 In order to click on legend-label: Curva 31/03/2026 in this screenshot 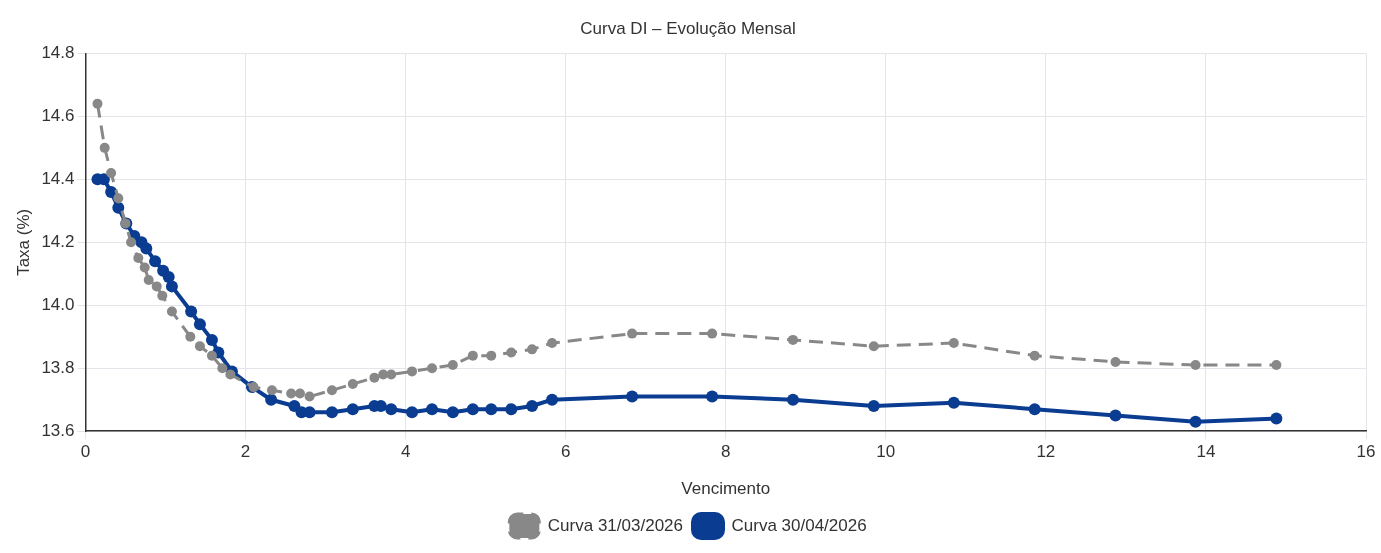, I will do `click(615, 525)`.